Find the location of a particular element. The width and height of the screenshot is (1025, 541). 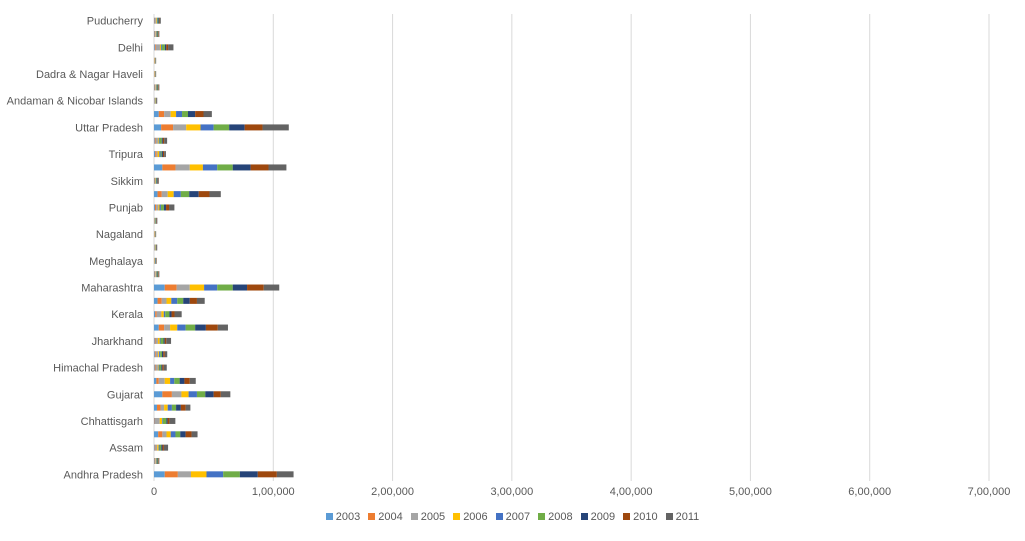

legend-item: 2004 is located at coordinates (385, 517).